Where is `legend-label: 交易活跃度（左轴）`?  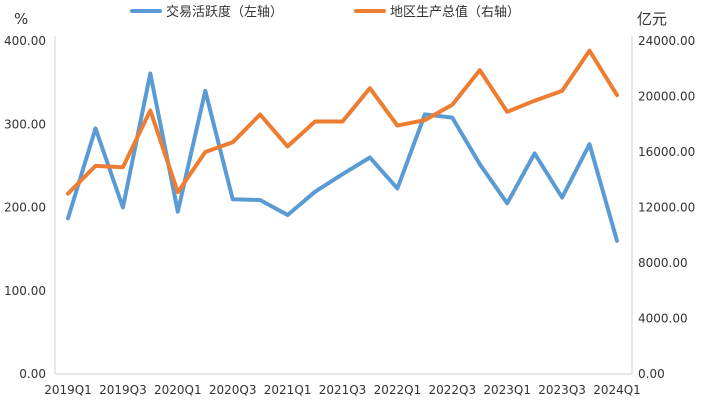 legend-label: 交易活跃度（左轴） is located at coordinates (224, 12).